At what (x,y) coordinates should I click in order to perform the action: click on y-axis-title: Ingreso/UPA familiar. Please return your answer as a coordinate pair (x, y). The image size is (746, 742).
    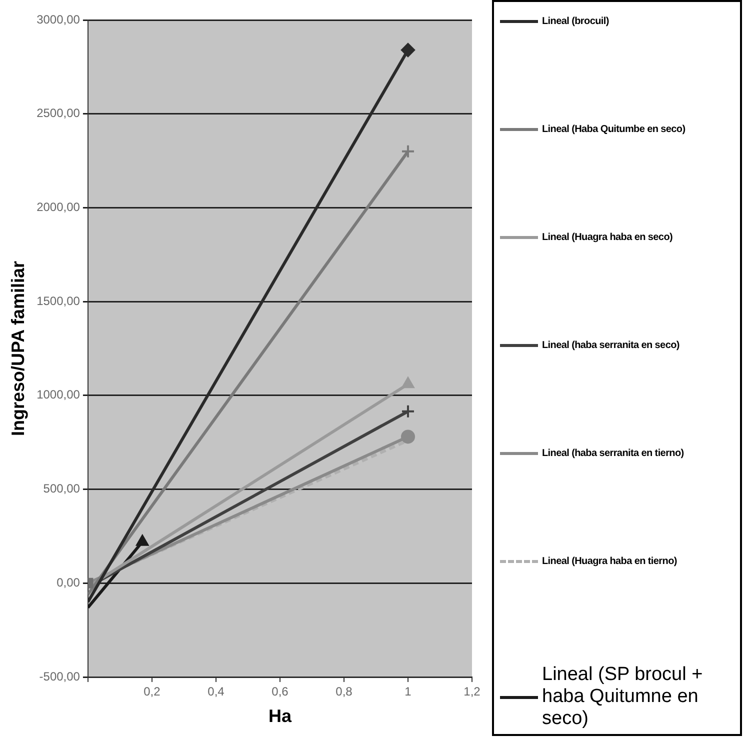
    Looking at the image, I should click on (18, 348).